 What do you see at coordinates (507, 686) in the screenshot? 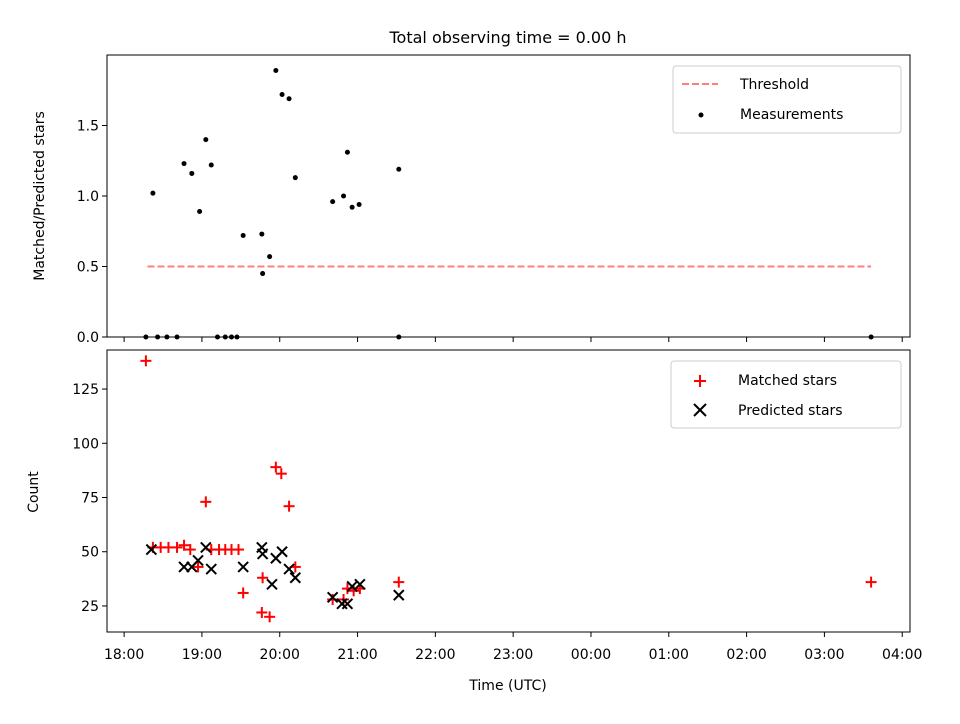
I see `bottom-x-axis-label: Time (UTC)` at bounding box center [507, 686].